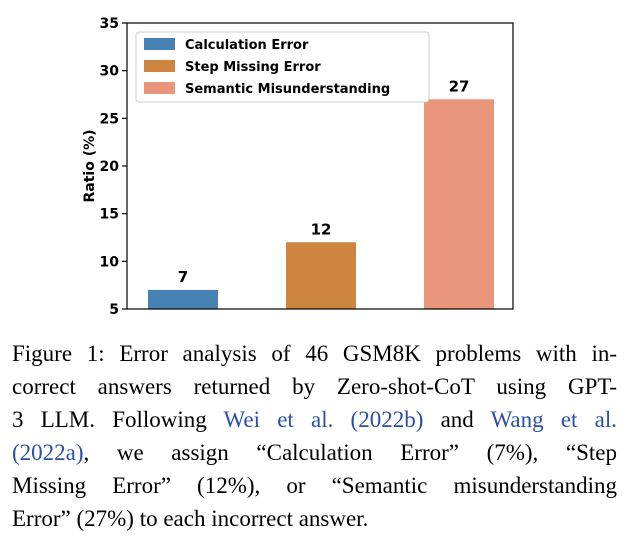 This screenshot has height=540, width=643. I want to click on bar-value-label: 27, so click(459, 86).